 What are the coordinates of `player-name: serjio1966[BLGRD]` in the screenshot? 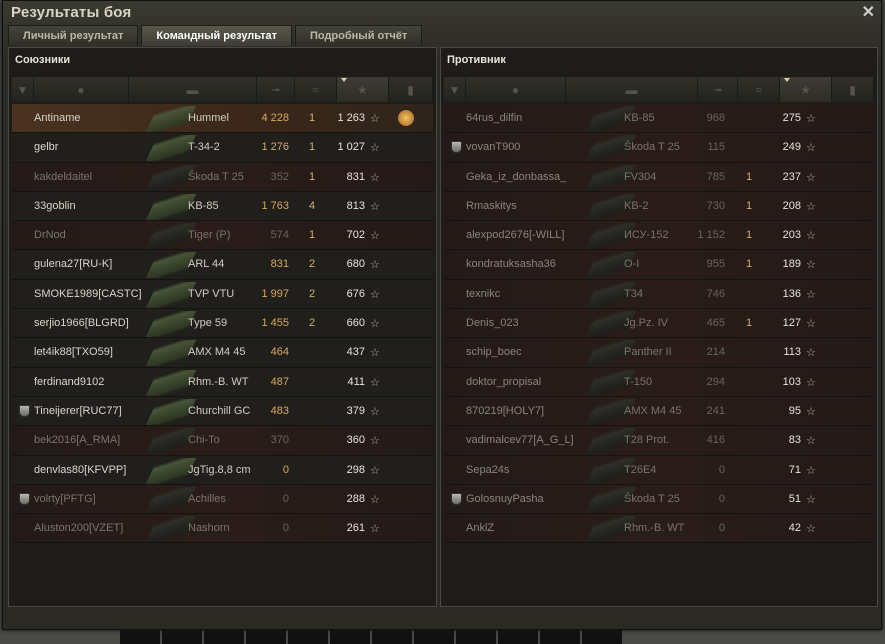 It's located at (81, 323).